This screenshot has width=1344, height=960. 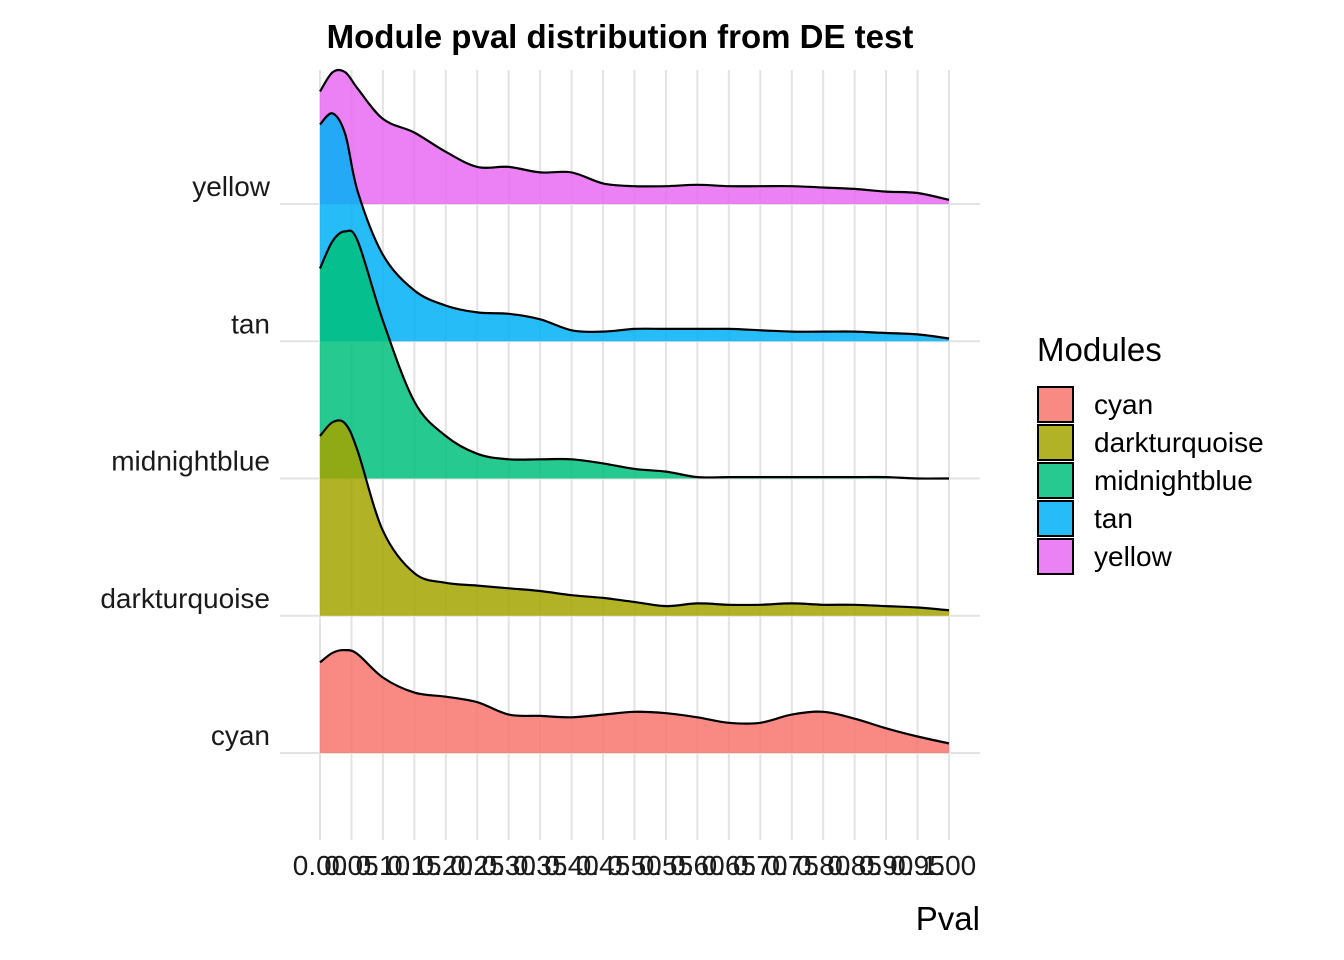 I want to click on x-tick-label: 0.35, so click(x=540, y=865).